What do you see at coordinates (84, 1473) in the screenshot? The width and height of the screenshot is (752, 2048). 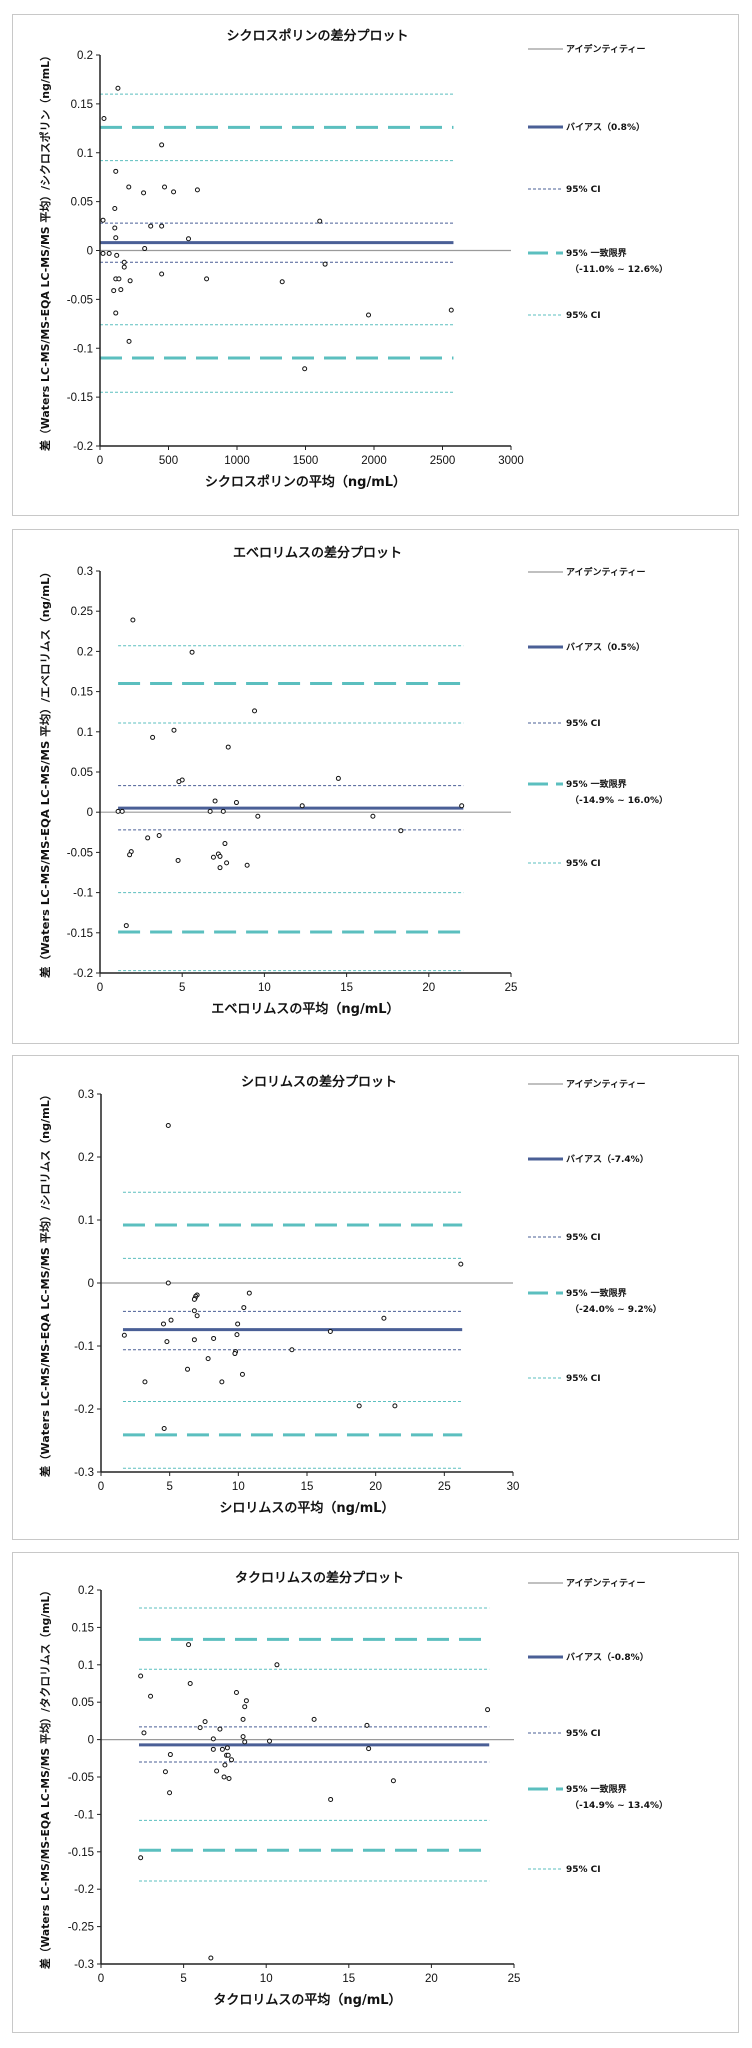 I see `y-tick-label: -0.3` at bounding box center [84, 1473].